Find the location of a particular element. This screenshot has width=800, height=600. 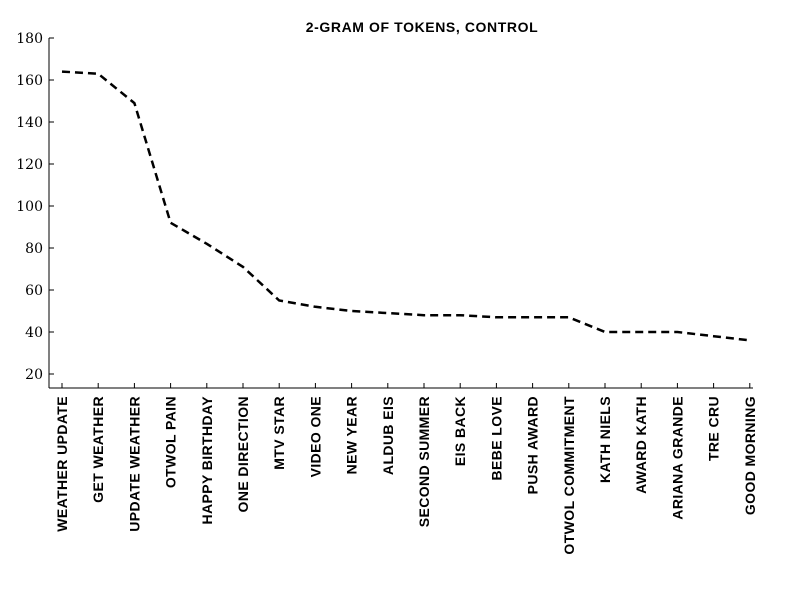

y-axis: 20 40 60 80 100 120 140 160 180 is located at coordinates (35, 209).